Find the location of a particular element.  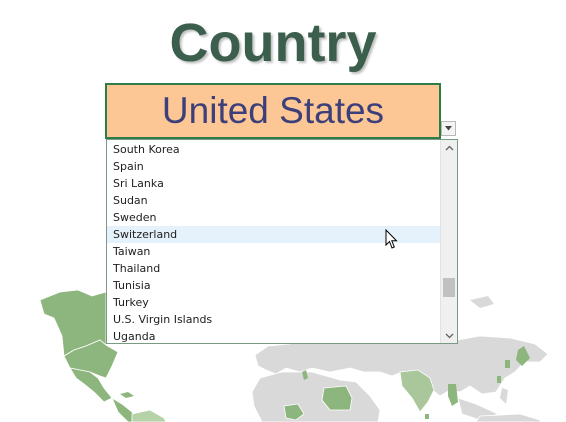

map-region-sri-lanka is located at coordinates (427, 416).